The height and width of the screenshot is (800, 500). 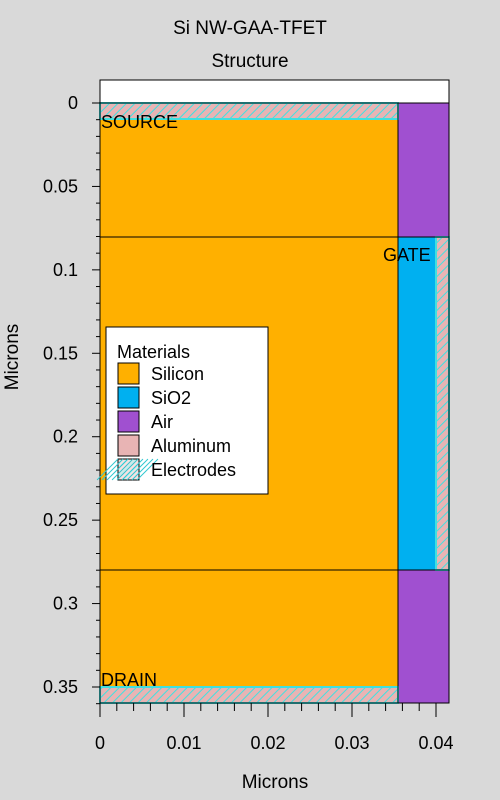 I want to click on y-axis-label: Microns, so click(x=12, y=357).